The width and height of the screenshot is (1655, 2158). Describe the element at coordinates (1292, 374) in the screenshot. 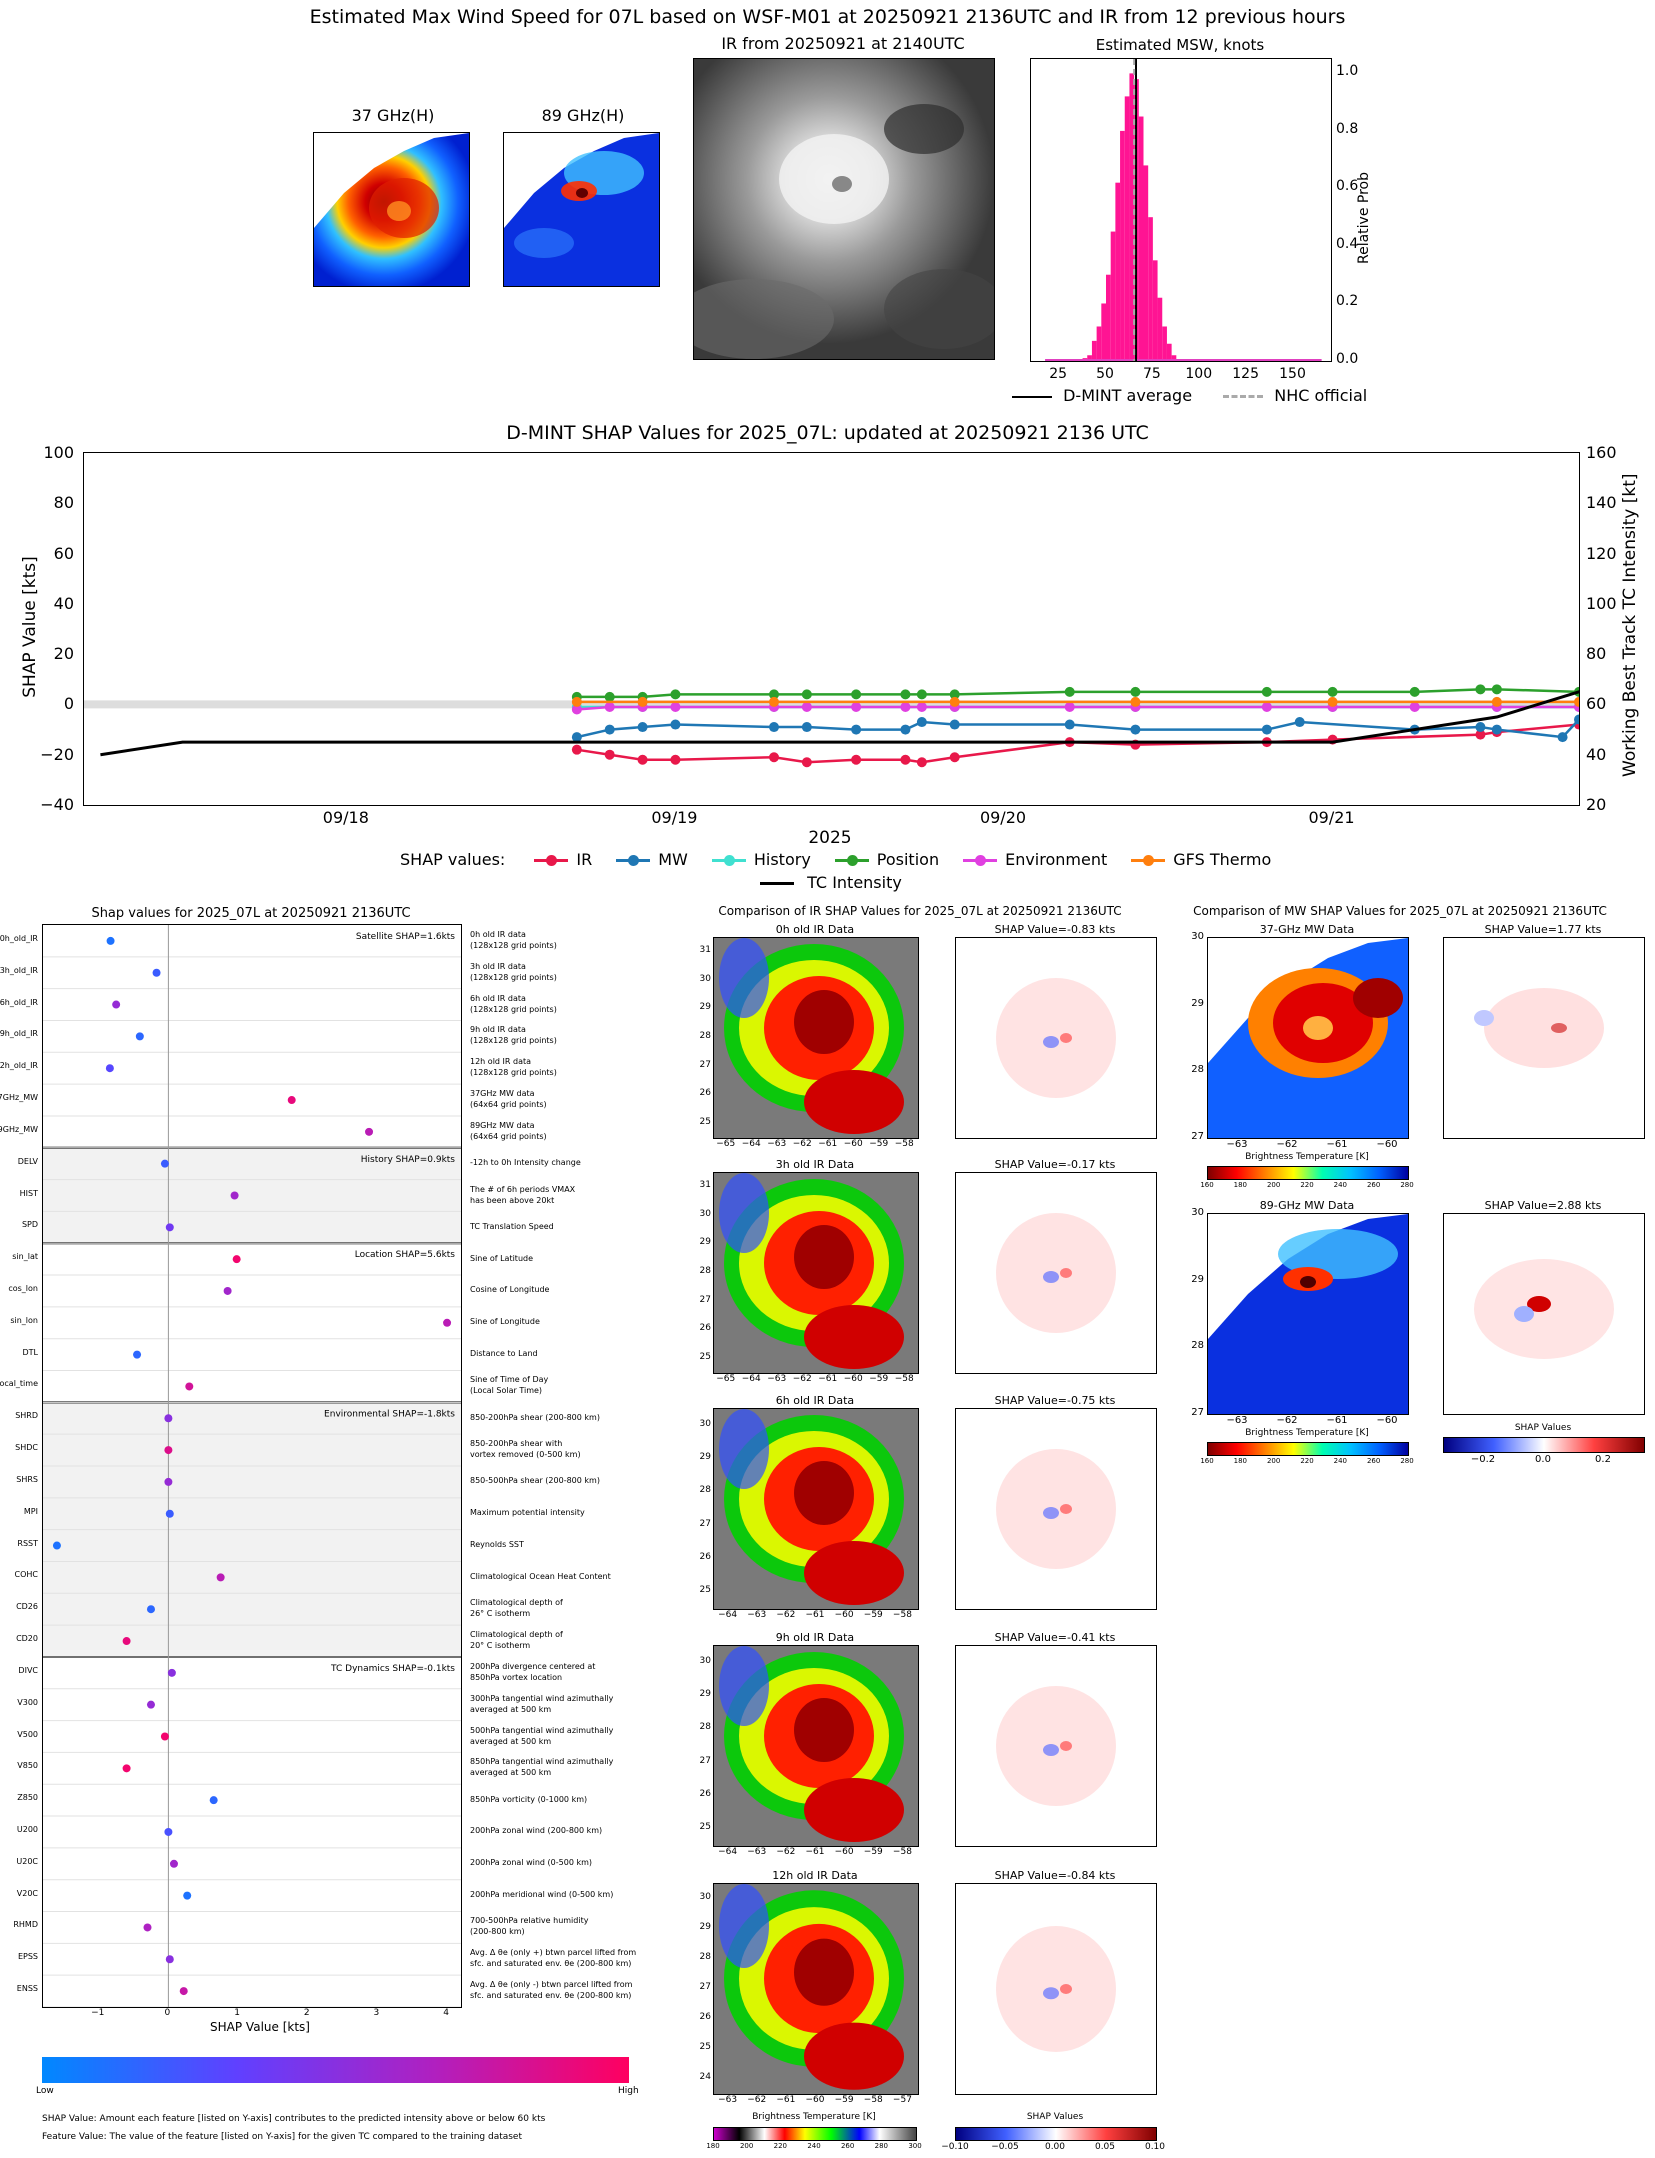

I see `hist-xtick-label: 150` at that location.